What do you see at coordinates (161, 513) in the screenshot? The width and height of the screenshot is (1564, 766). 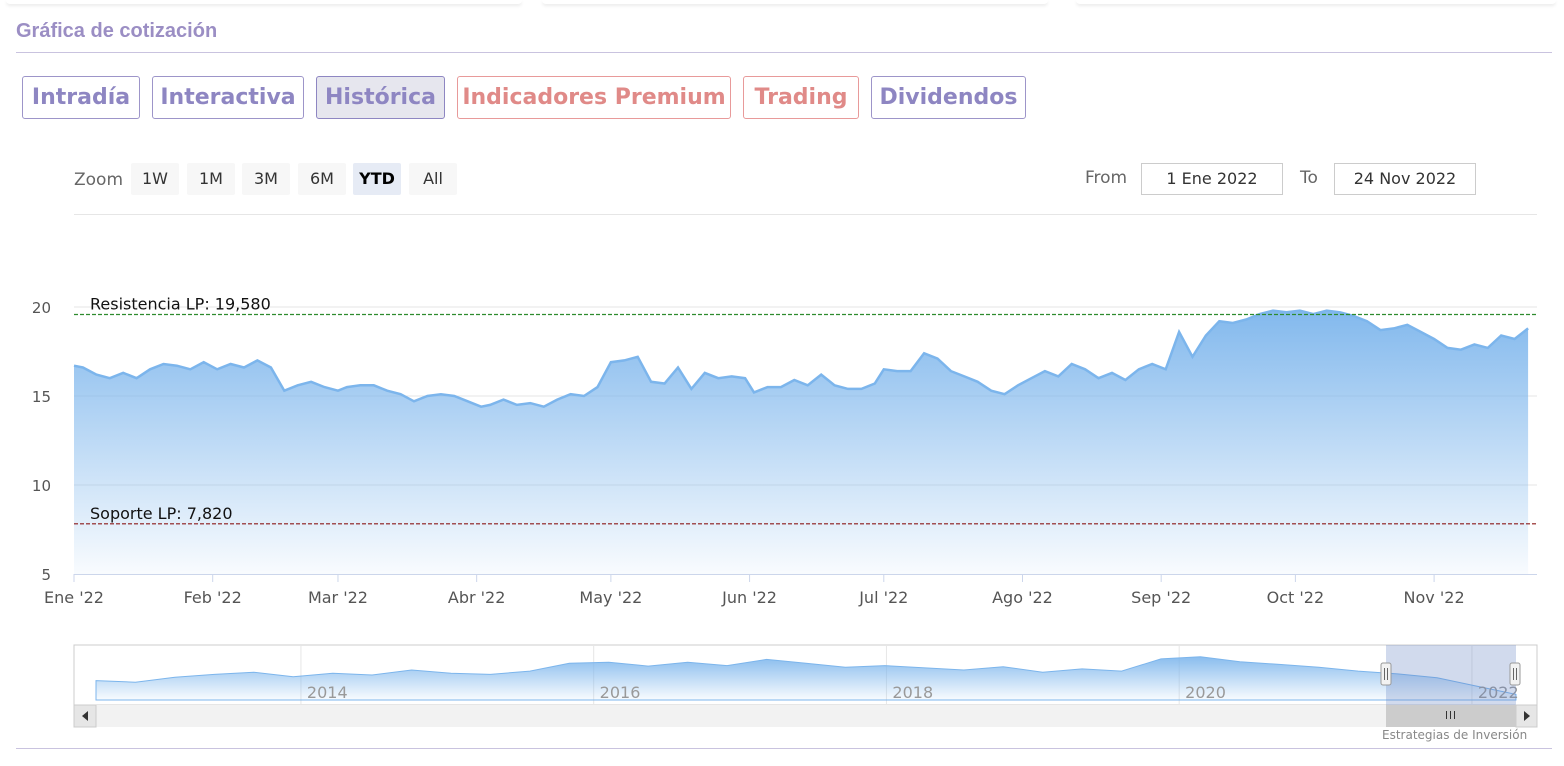 I see `annotation-label: Soporte LP: 7,820` at bounding box center [161, 513].